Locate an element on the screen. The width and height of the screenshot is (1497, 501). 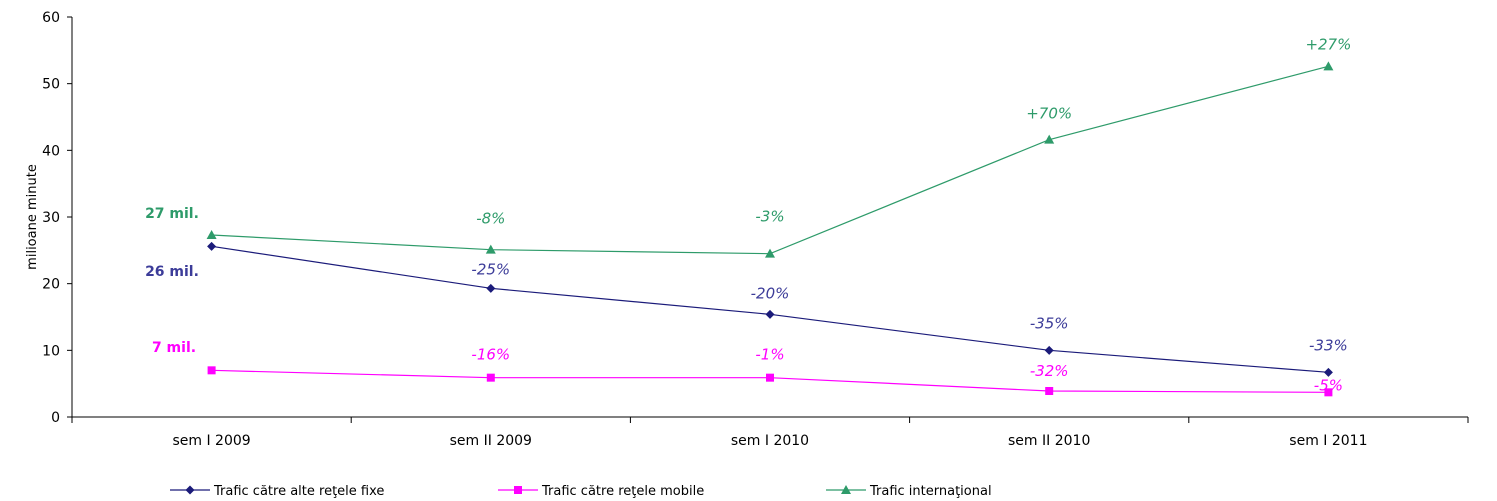
y-tick-label: 0 is located at coordinates (55, 418).